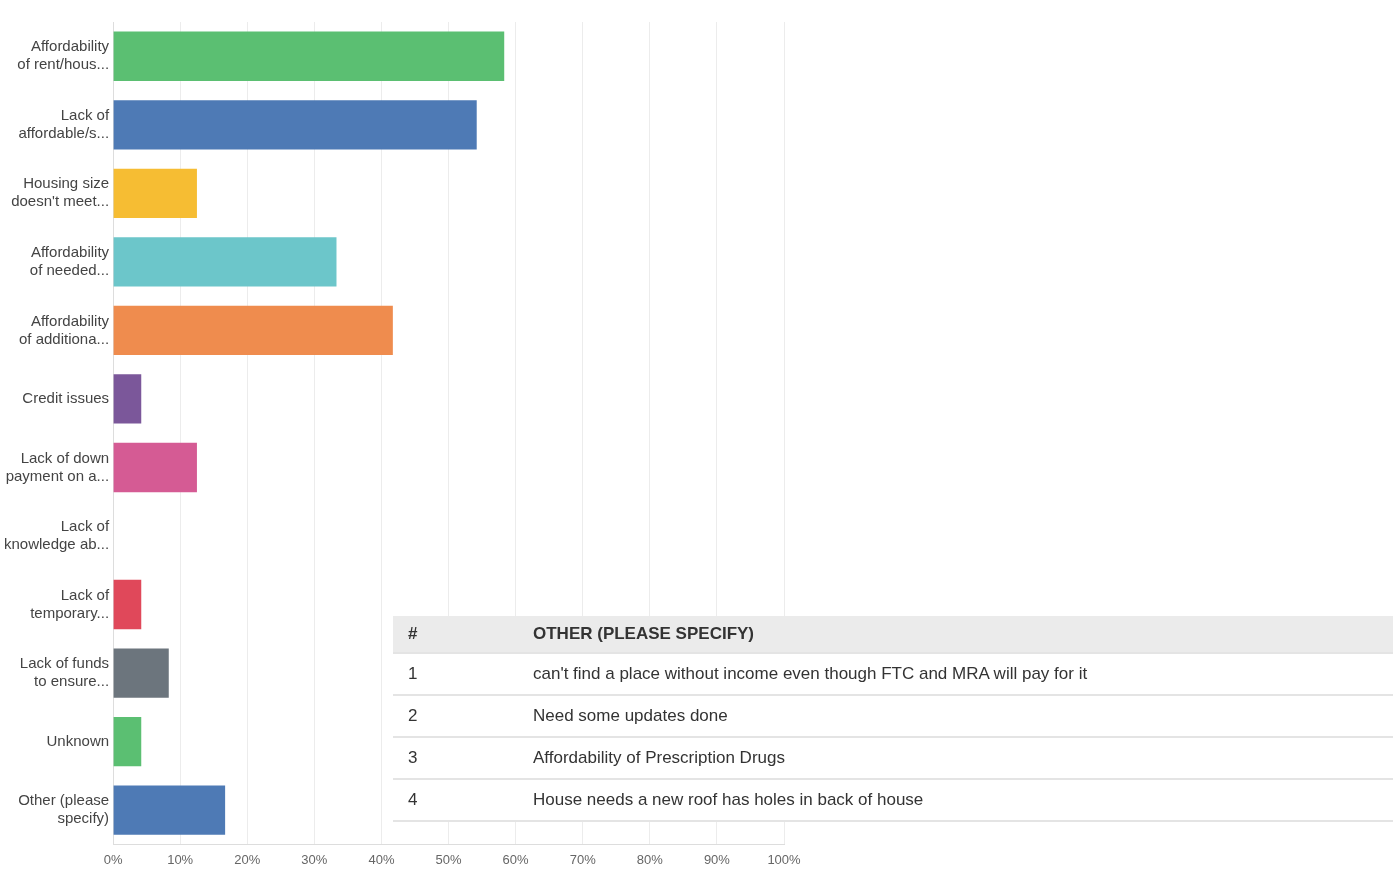 The height and width of the screenshot is (876, 1400). What do you see at coordinates (113, 859) in the screenshot?
I see `x-tick-label: 0%` at bounding box center [113, 859].